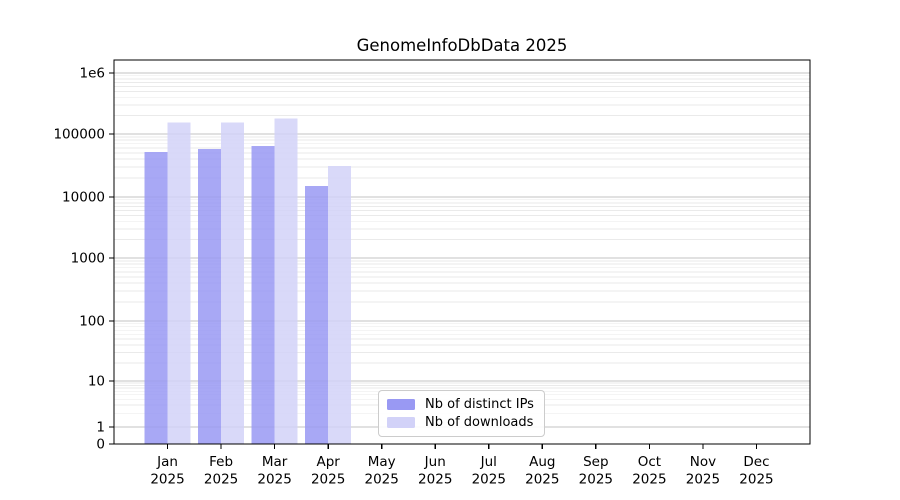  What do you see at coordinates (328, 471) in the screenshot?
I see `x-tick-label-apr: Apr 2025` at bounding box center [328, 471].